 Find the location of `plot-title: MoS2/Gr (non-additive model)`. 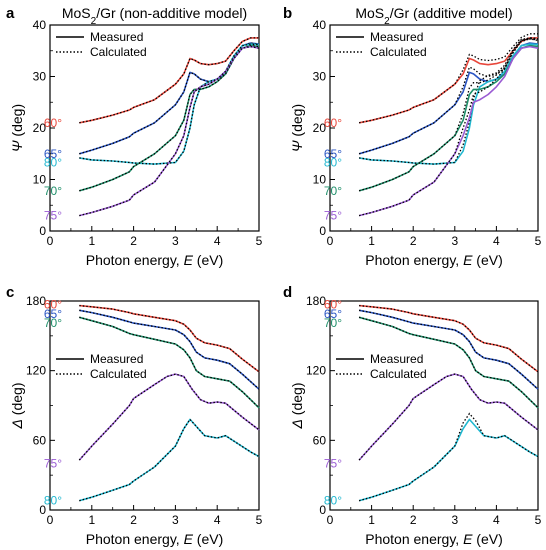

plot-title: MoS2/Gr (non-additive model) is located at coordinates (154, 16).